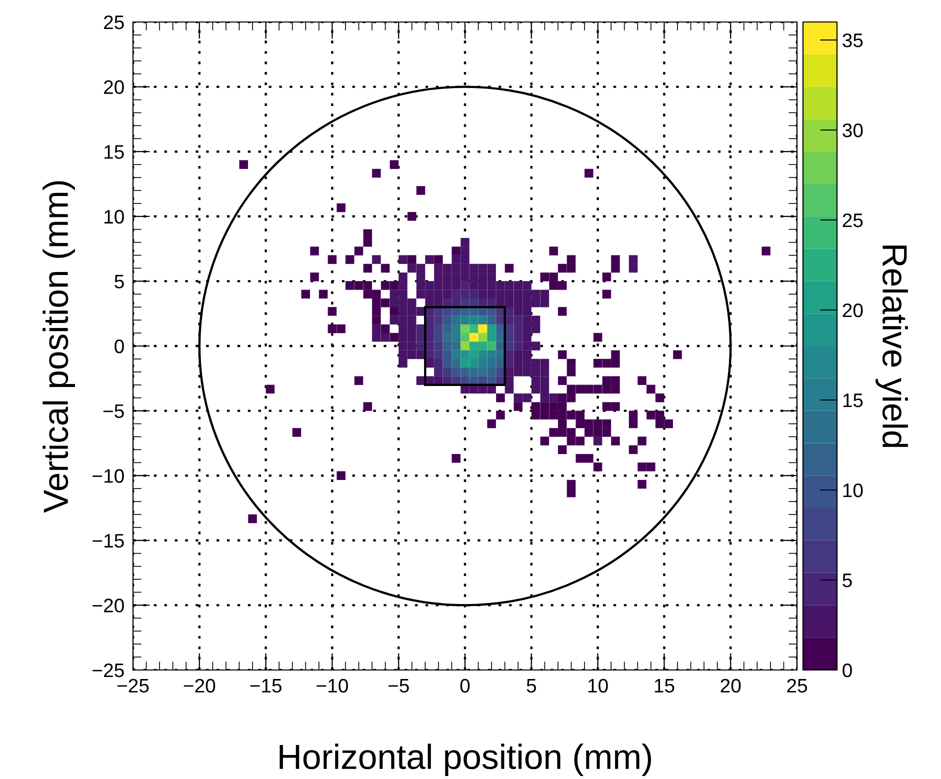 Image resolution: width=941 pixels, height=779 pixels. Describe the element at coordinates (200, 685) in the screenshot. I see `x-tick-label: −20` at that location.